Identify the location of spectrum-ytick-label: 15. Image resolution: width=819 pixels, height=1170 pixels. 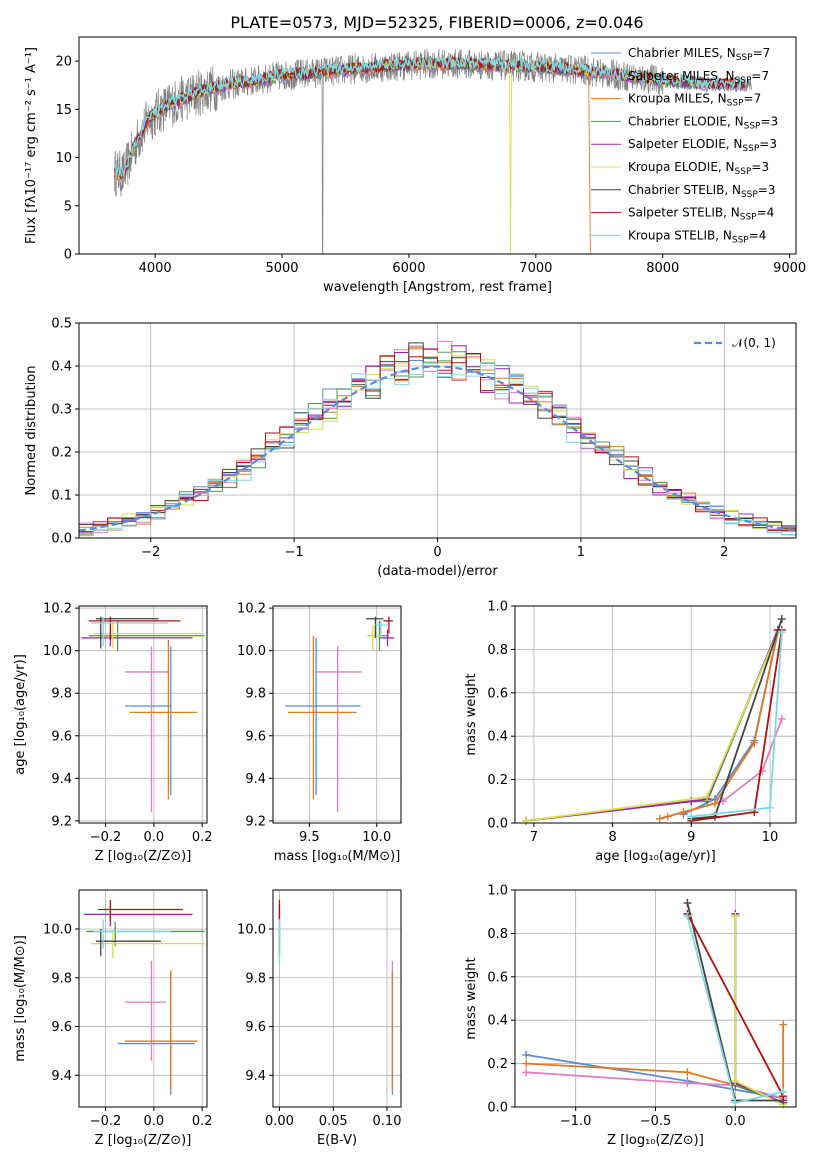
(63, 110).